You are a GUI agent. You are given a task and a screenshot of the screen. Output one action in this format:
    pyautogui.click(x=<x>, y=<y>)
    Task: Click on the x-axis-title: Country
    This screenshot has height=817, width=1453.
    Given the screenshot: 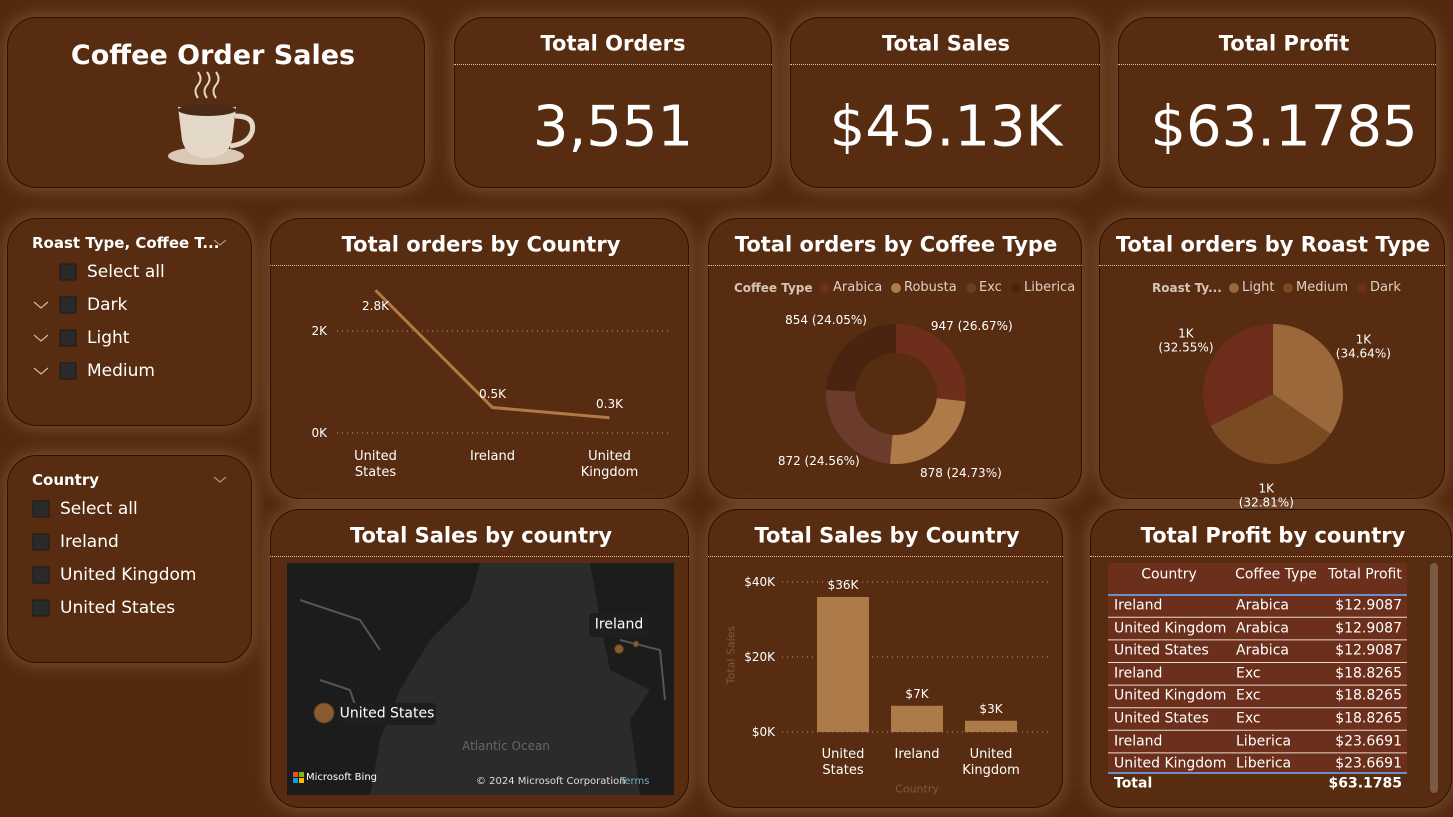 What is the action you would take?
    pyautogui.click(x=917, y=789)
    